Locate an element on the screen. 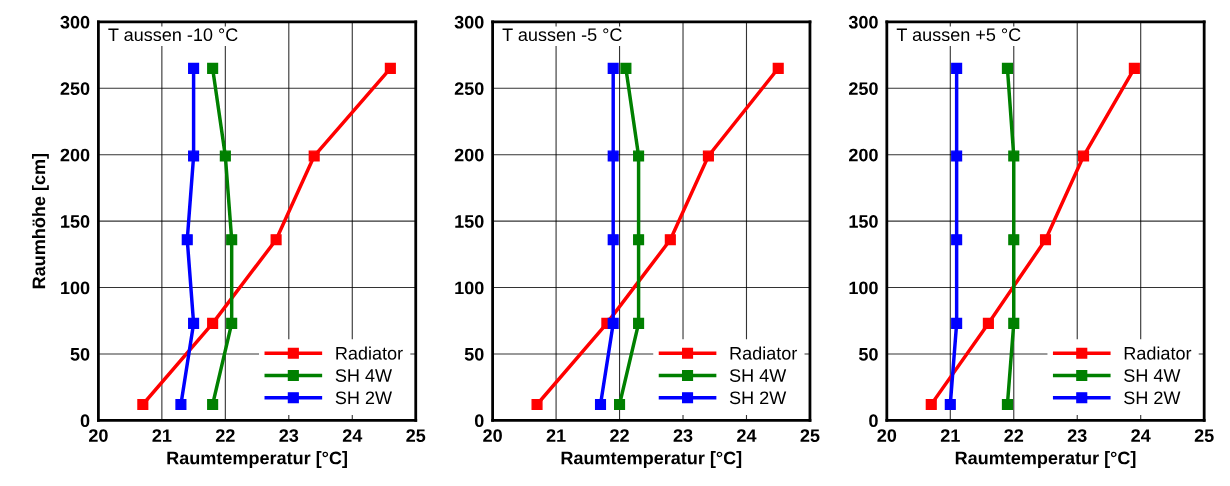 The height and width of the screenshot is (486, 1230). y-axis-title: Raumhöhe [cm] is located at coordinates (40, 221).